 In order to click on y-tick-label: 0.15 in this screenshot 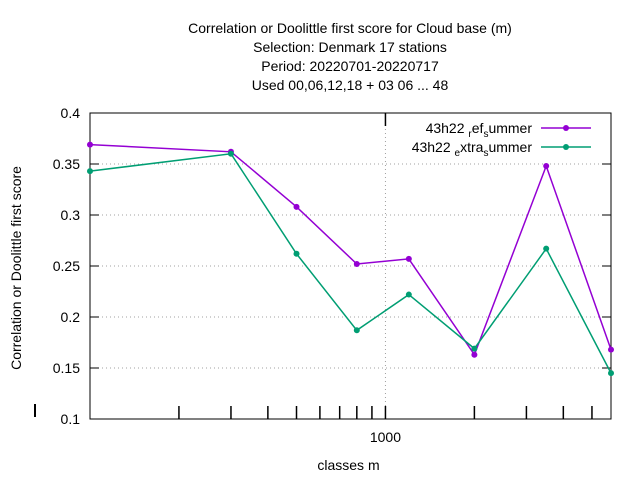, I will do `click(66, 368)`.